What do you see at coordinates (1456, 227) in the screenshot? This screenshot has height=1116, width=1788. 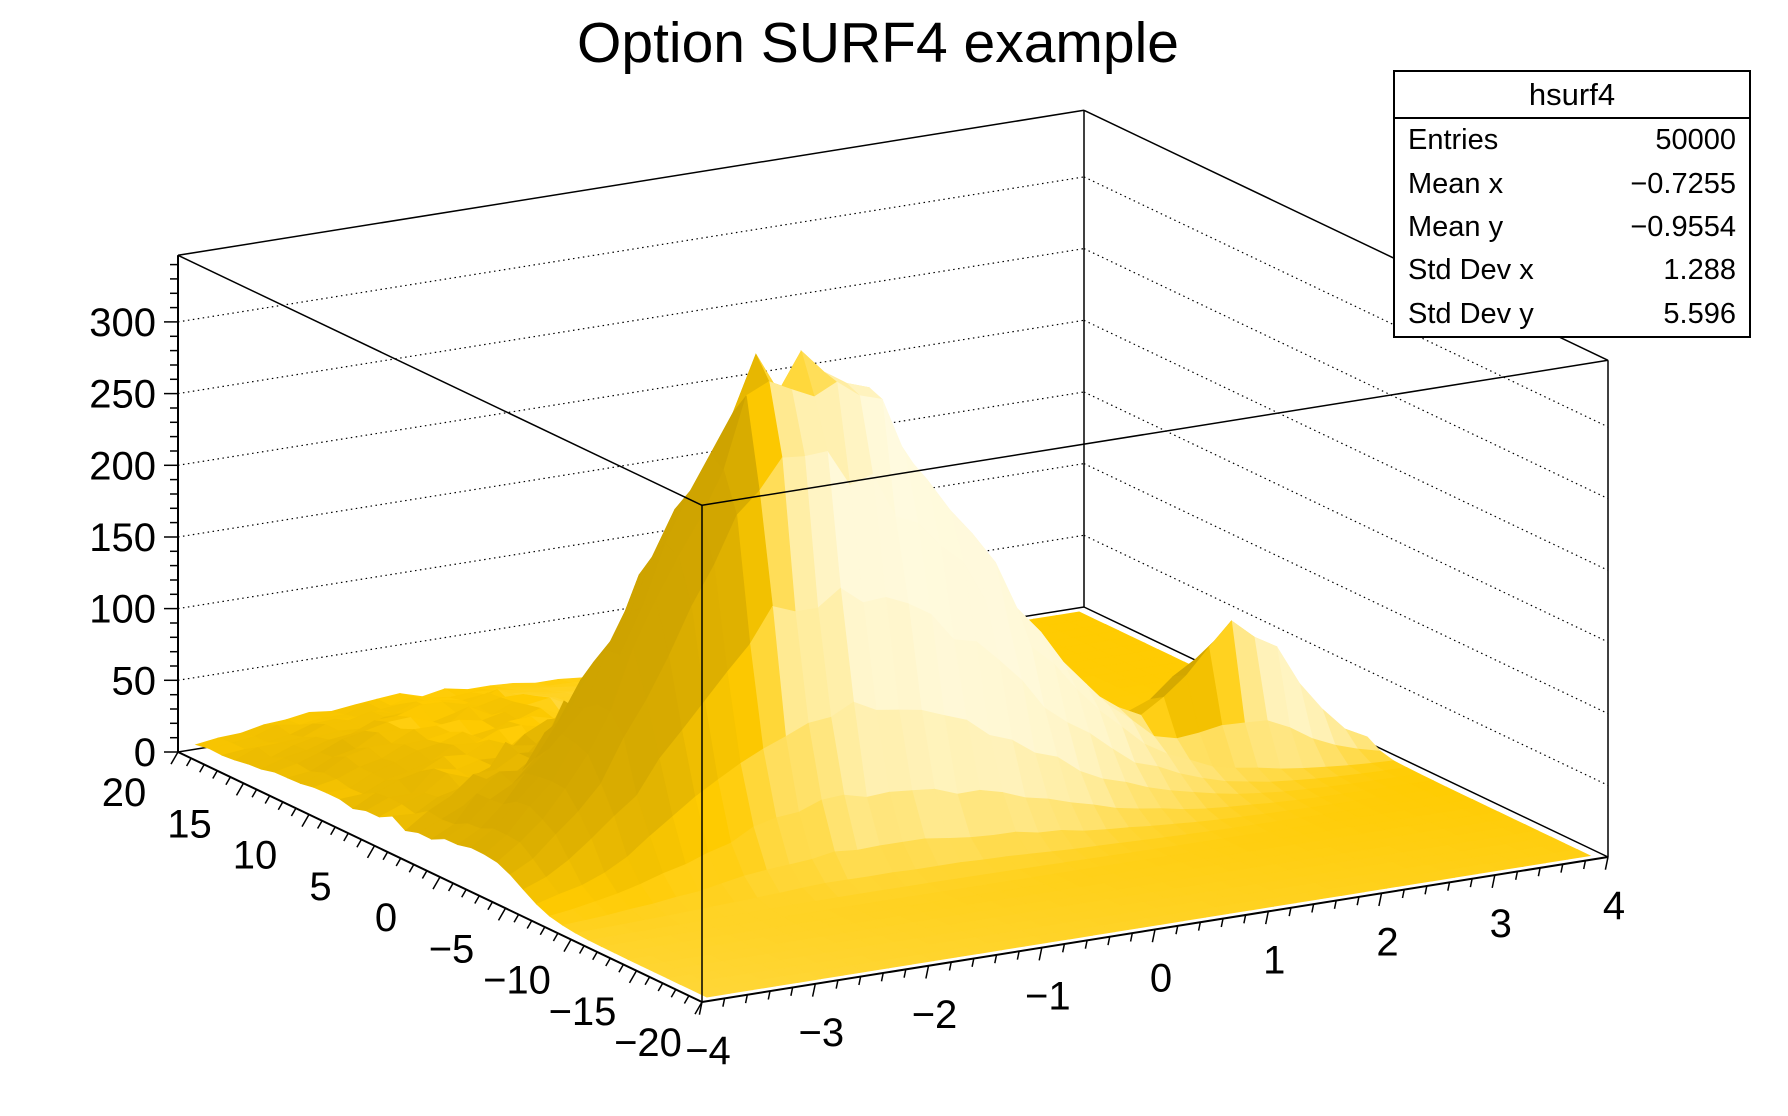 I see `stats-label: Mean y` at bounding box center [1456, 227].